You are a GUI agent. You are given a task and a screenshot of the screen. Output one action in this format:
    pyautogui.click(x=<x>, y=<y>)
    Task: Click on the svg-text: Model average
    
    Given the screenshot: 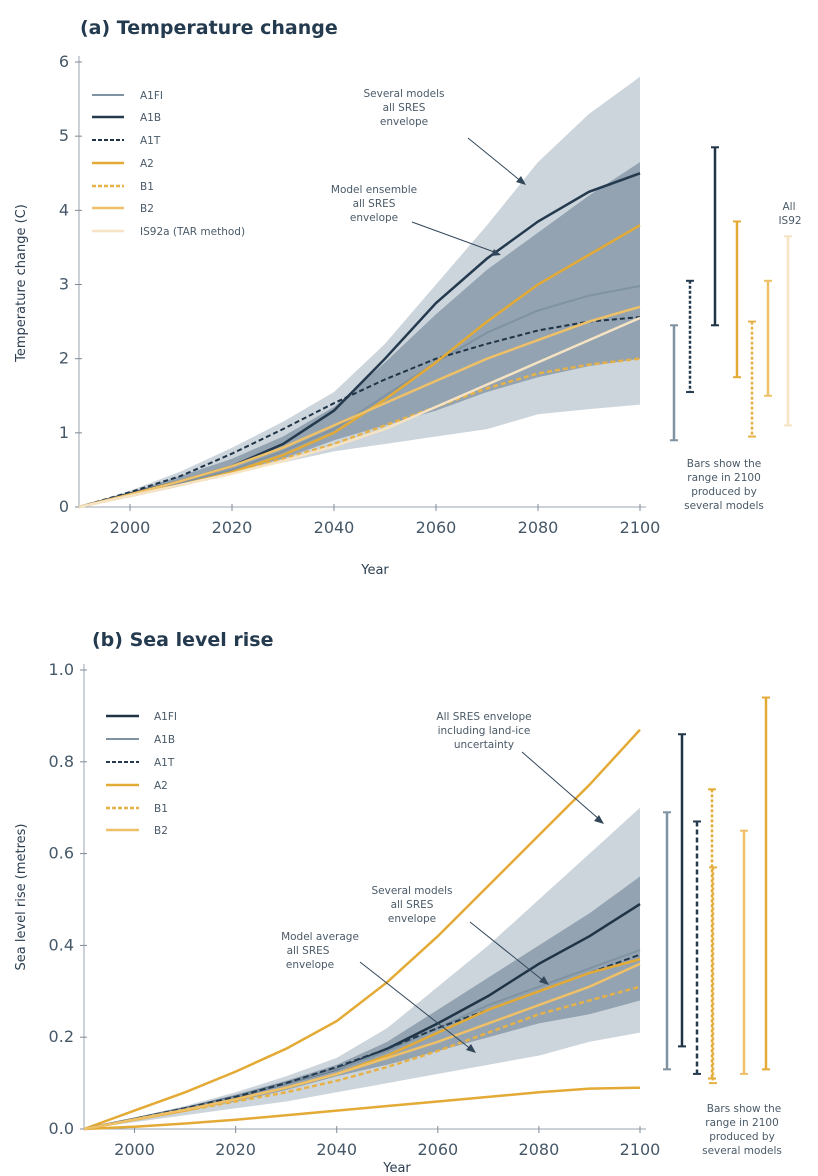 What is the action you would take?
    pyautogui.click(x=320, y=937)
    